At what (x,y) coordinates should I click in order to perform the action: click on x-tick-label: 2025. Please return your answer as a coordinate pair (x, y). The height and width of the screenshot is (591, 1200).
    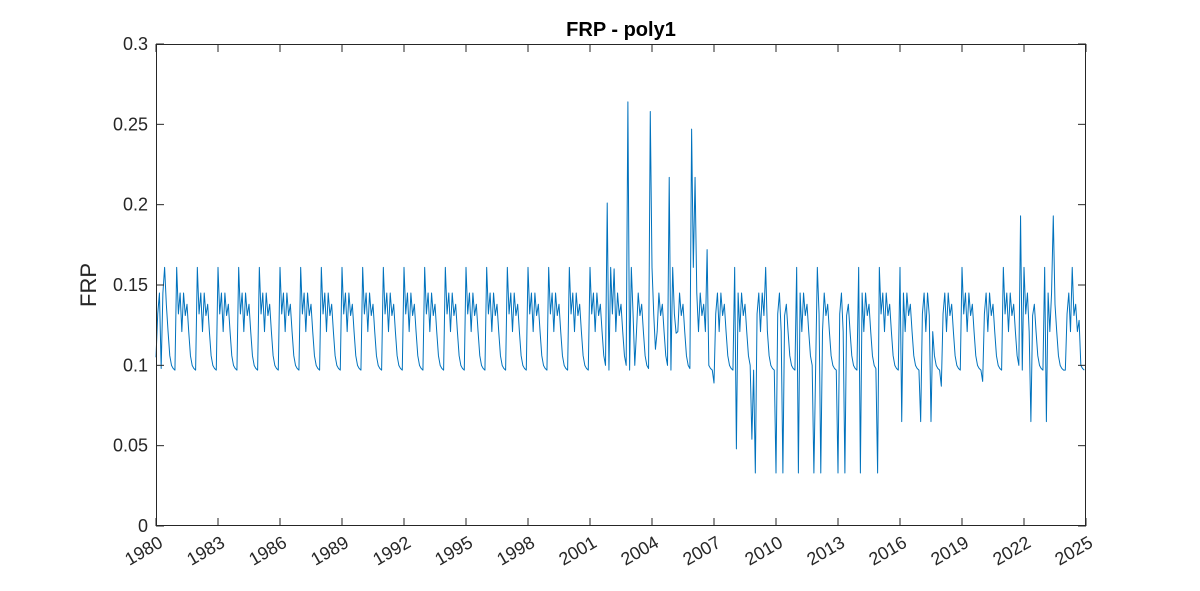
    Looking at the image, I should click on (1073, 550).